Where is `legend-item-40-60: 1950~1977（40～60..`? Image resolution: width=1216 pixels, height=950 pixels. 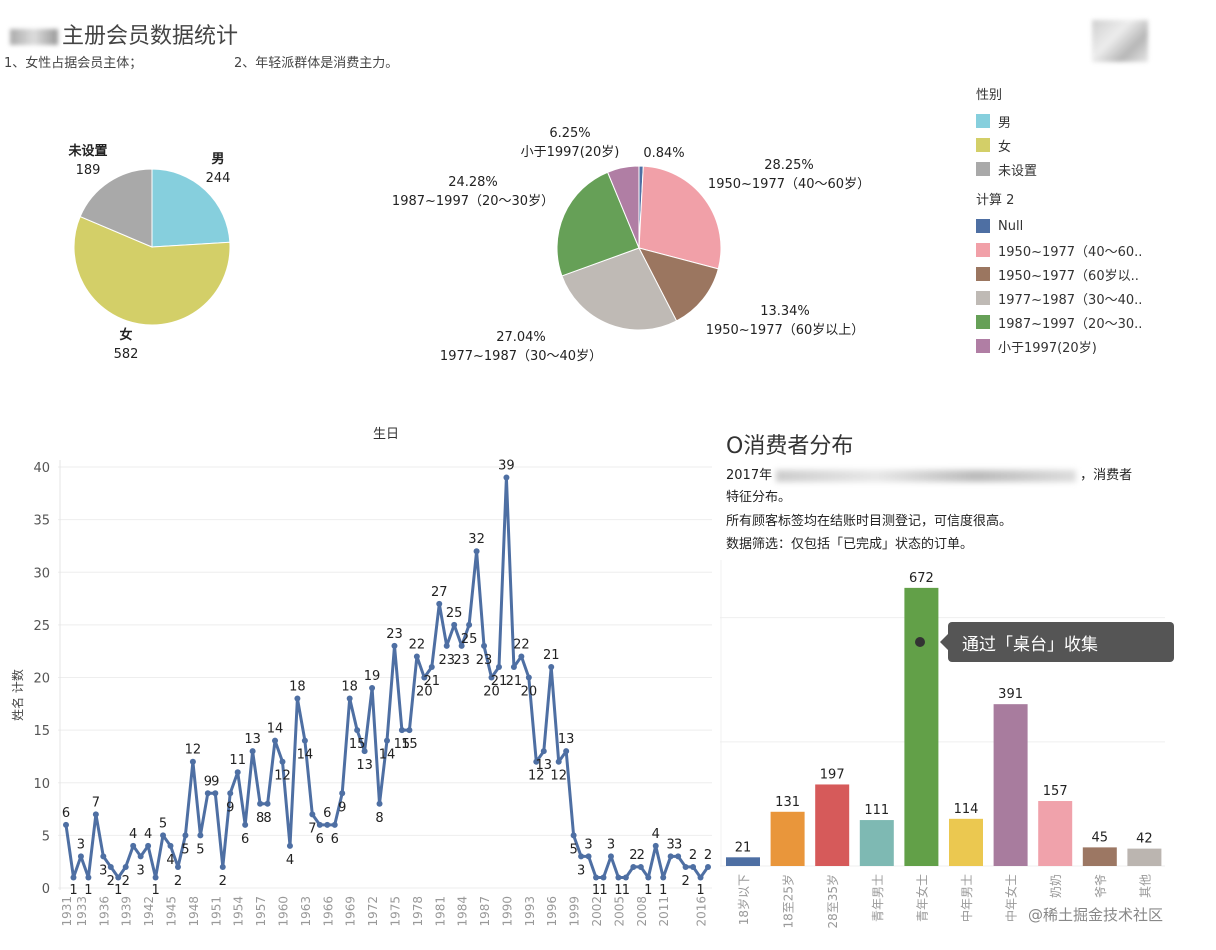 legend-item-40-60: 1950~1977（40～60.. is located at coordinates (1059, 250).